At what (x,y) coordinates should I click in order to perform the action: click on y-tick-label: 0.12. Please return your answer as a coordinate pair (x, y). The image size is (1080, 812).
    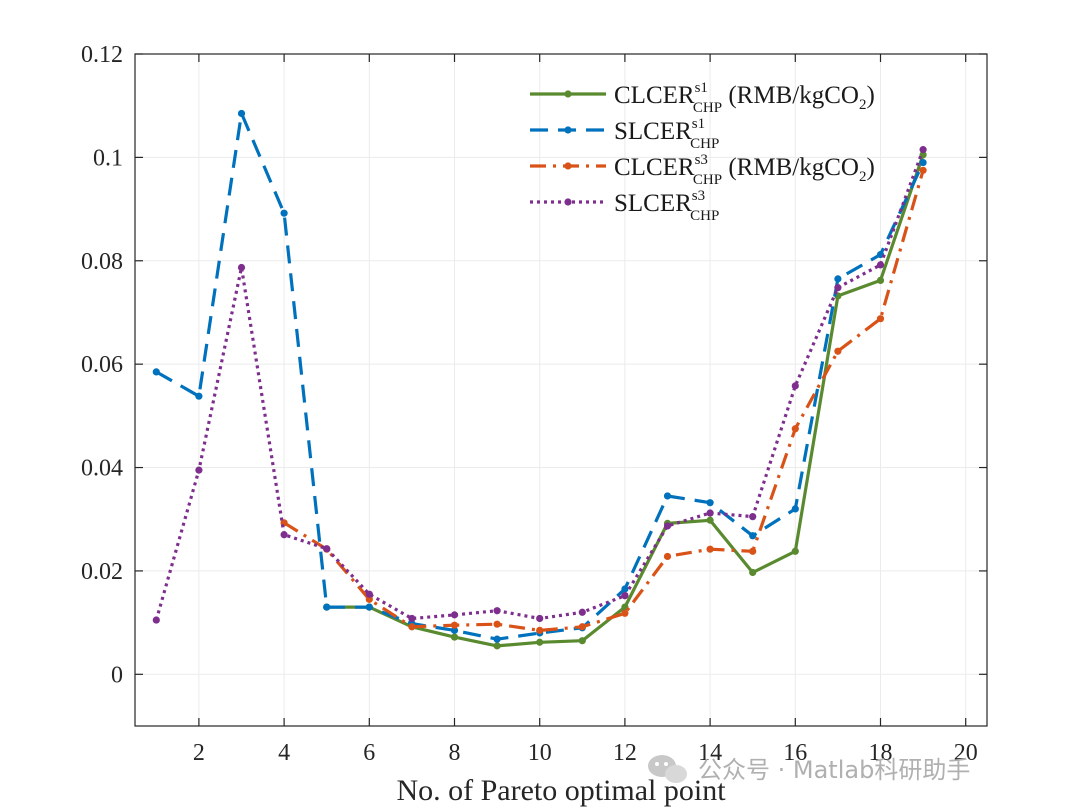
    Looking at the image, I should click on (102, 55).